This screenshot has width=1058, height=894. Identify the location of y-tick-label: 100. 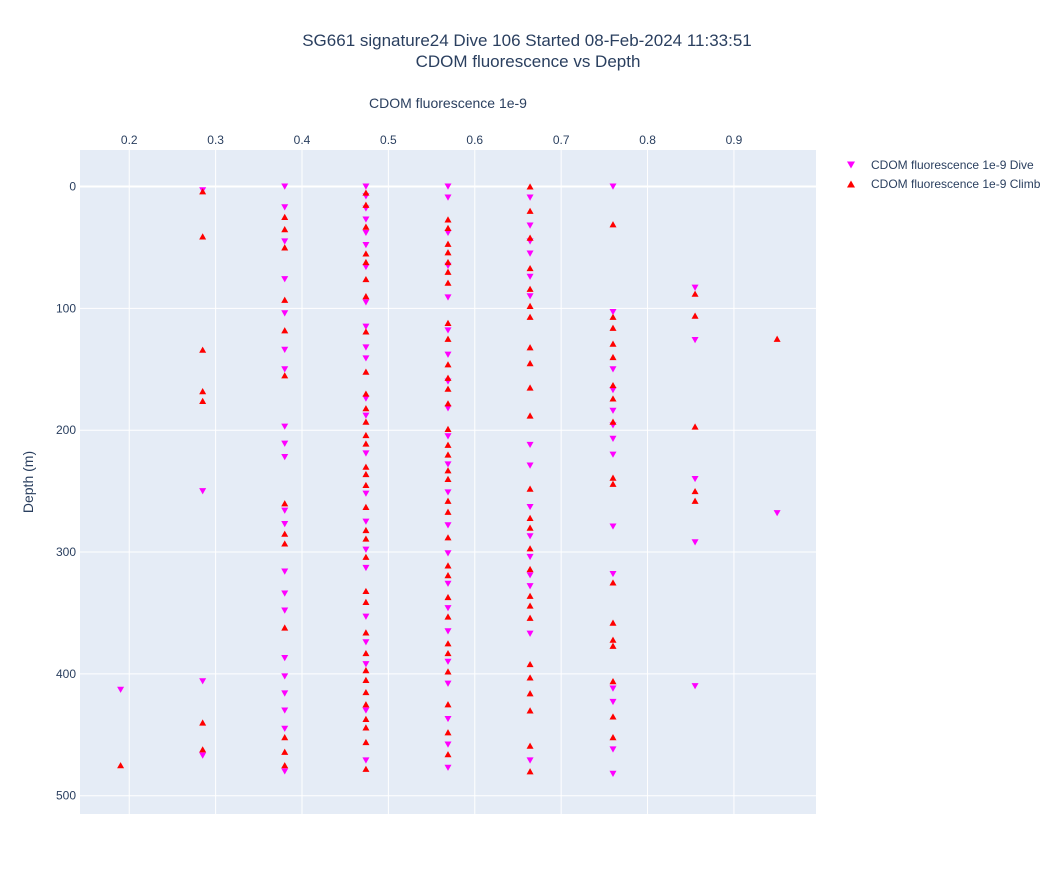
(66, 308).